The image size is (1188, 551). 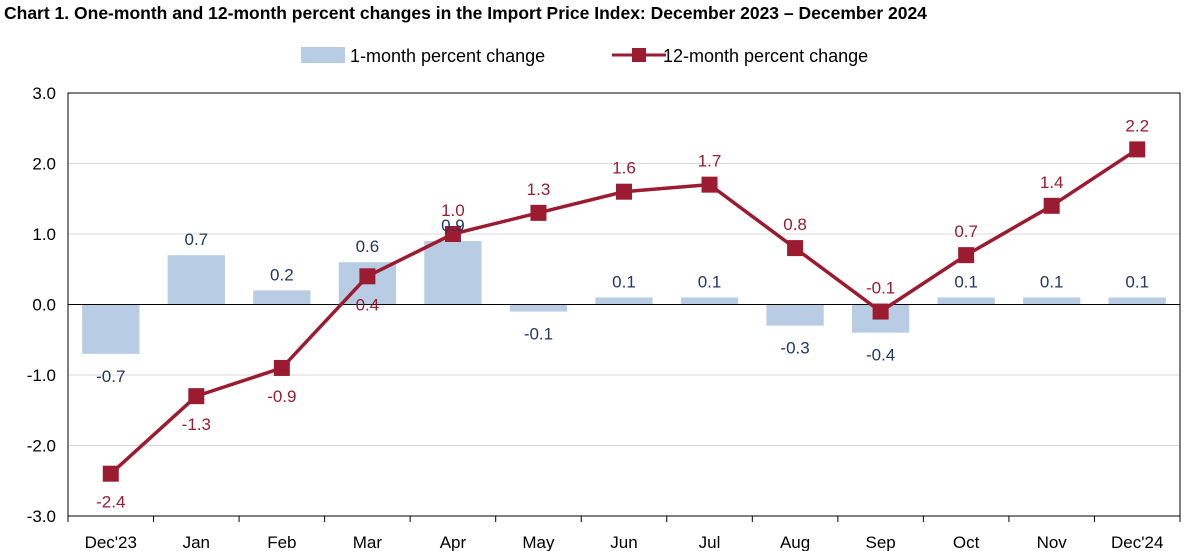 What do you see at coordinates (765, 56) in the screenshot?
I see `legend-label-12-month: 12-month percent change` at bounding box center [765, 56].